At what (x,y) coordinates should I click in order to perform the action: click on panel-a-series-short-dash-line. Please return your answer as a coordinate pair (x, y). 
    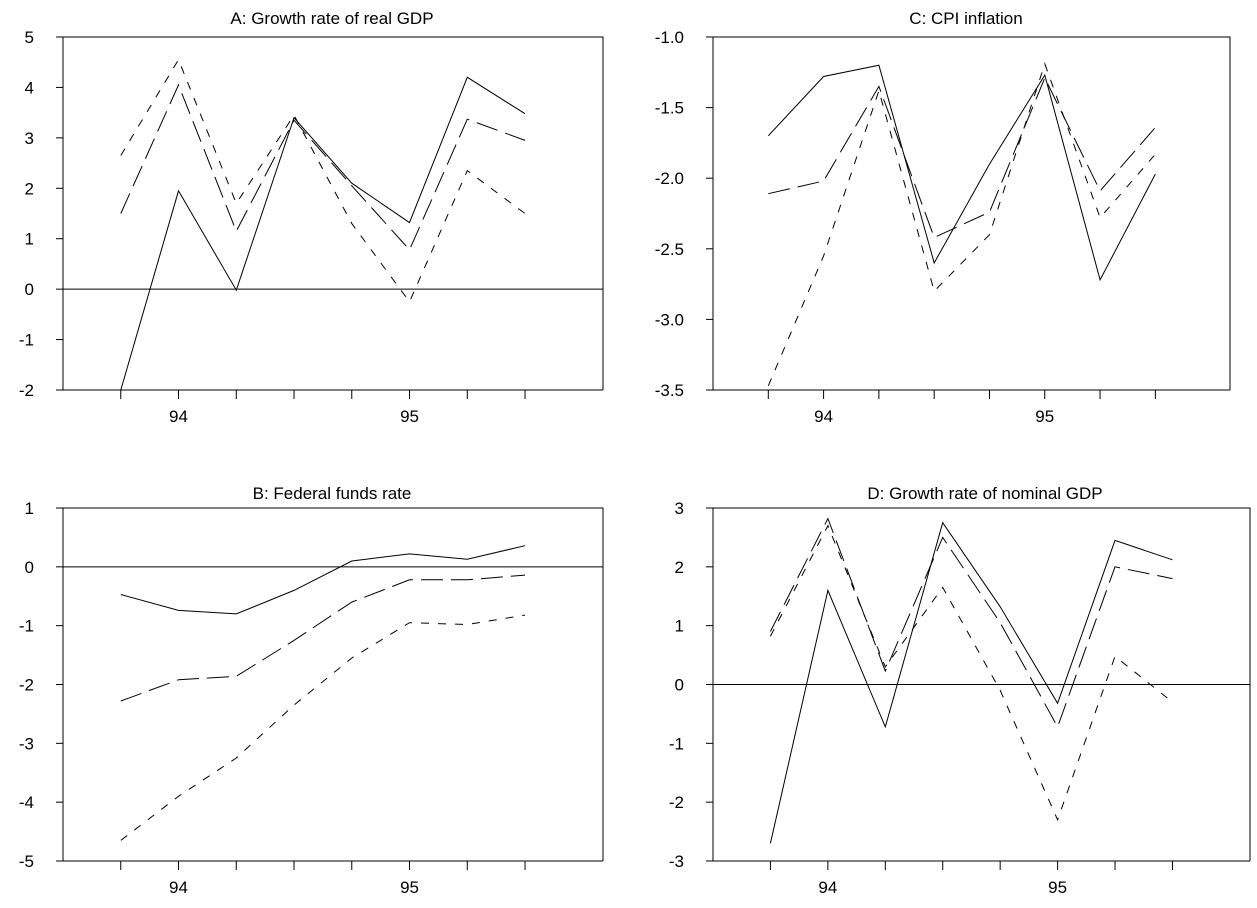
    Looking at the image, I should click on (323, 180).